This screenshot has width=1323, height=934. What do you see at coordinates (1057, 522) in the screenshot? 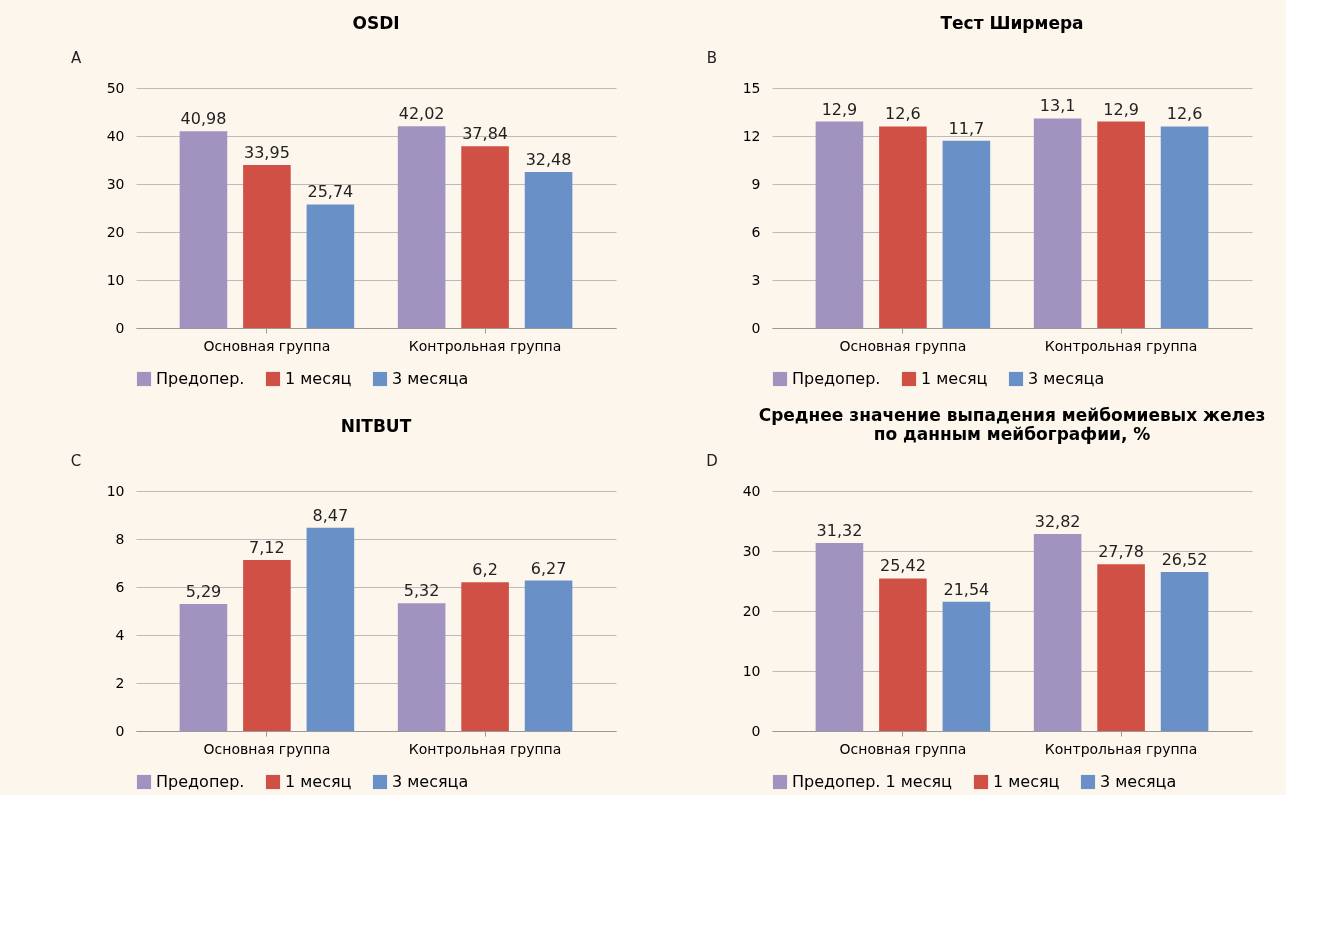
I see `data-label: 32,82` at bounding box center [1057, 522].